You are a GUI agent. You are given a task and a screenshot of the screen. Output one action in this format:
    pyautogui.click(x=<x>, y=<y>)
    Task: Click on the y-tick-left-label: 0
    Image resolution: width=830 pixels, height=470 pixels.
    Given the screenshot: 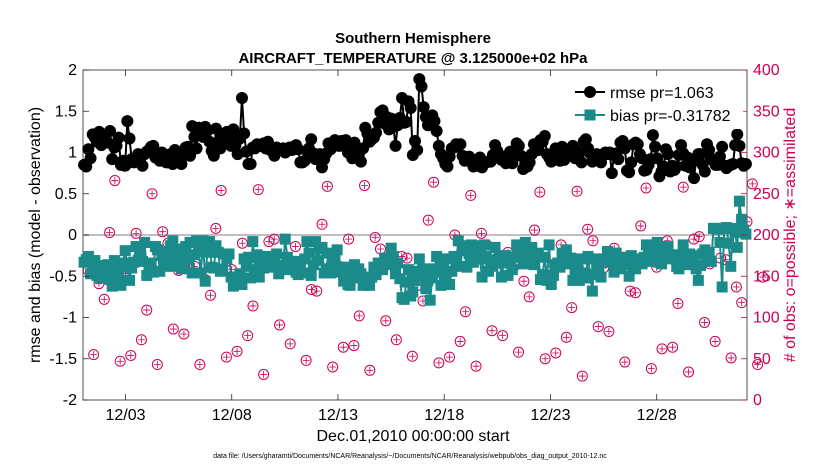 What is the action you would take?
    pyautogui.click(x=72, y=235)
    